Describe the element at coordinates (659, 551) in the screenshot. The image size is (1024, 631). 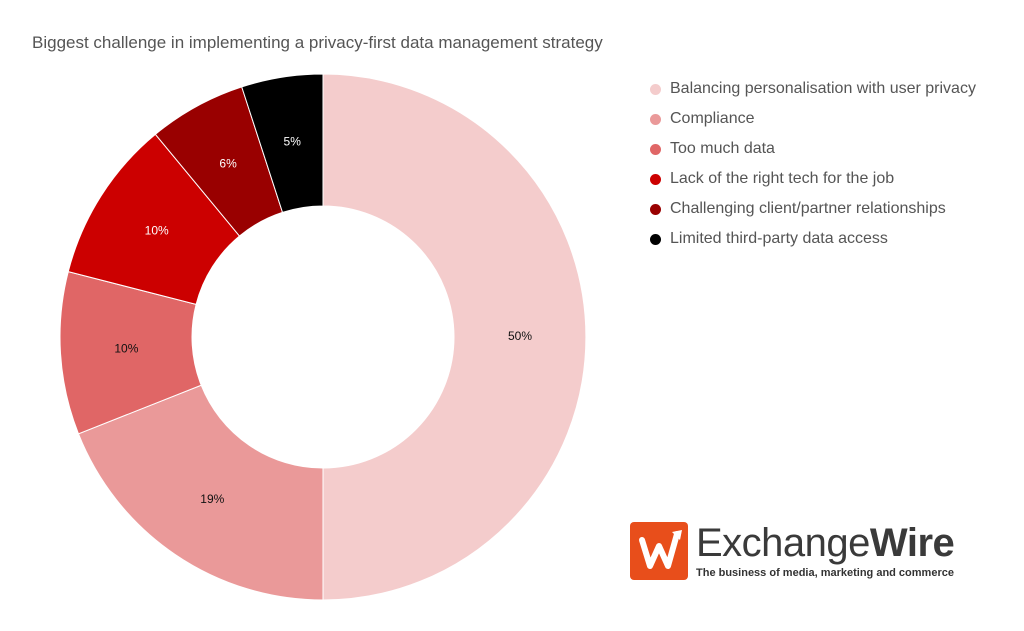
I see `exchangewire-logo-mark-icon` at that location.